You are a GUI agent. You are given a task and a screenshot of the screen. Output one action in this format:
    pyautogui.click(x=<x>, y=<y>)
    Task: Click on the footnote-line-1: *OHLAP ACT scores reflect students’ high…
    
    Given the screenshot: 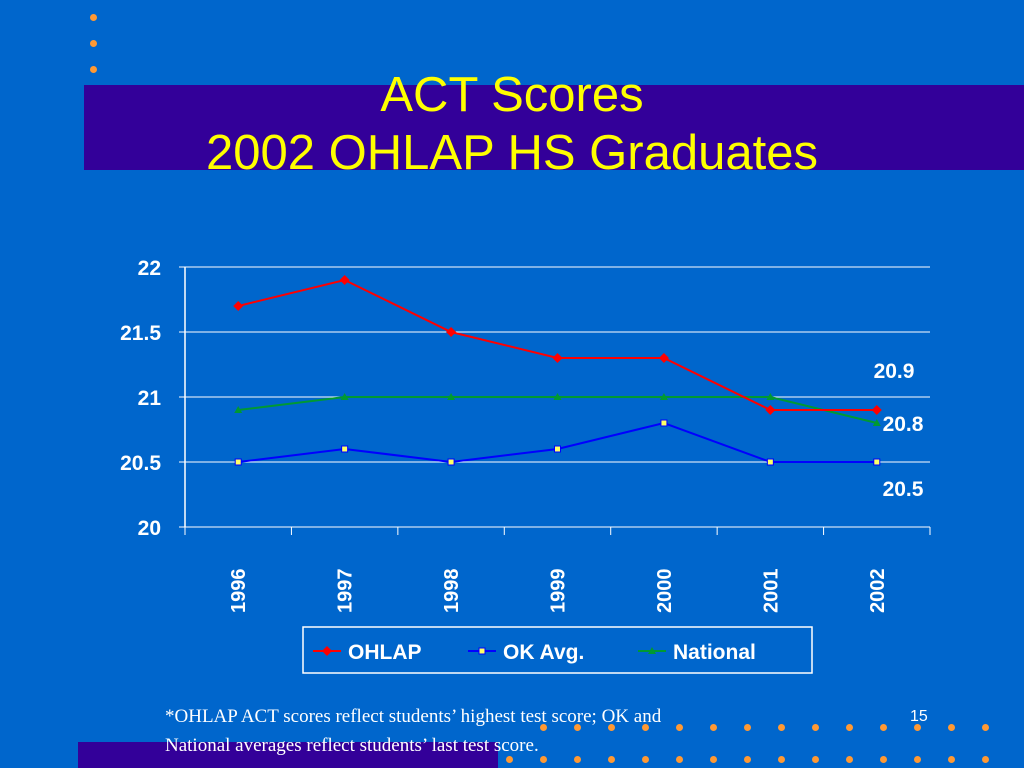 What is the action you would take?
    pyautogui.click(x=413, y=716)
    